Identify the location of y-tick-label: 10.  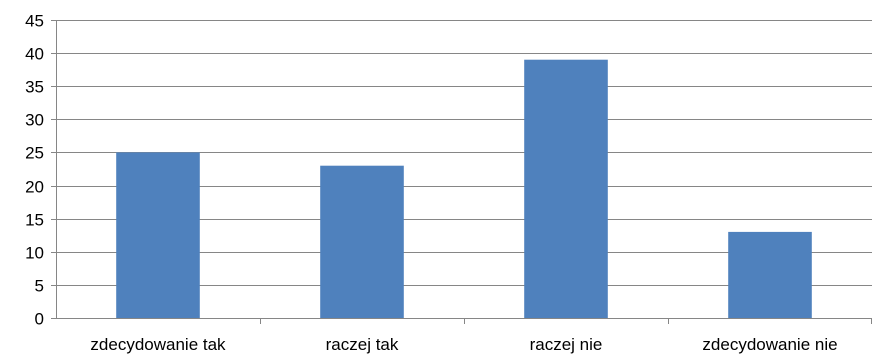
(34, 253).